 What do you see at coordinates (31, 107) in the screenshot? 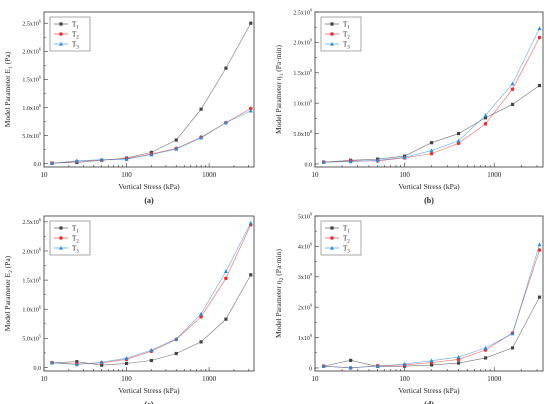
I see `y-tick-label: 1.0x10⁶` at bounding box center [31, 107].